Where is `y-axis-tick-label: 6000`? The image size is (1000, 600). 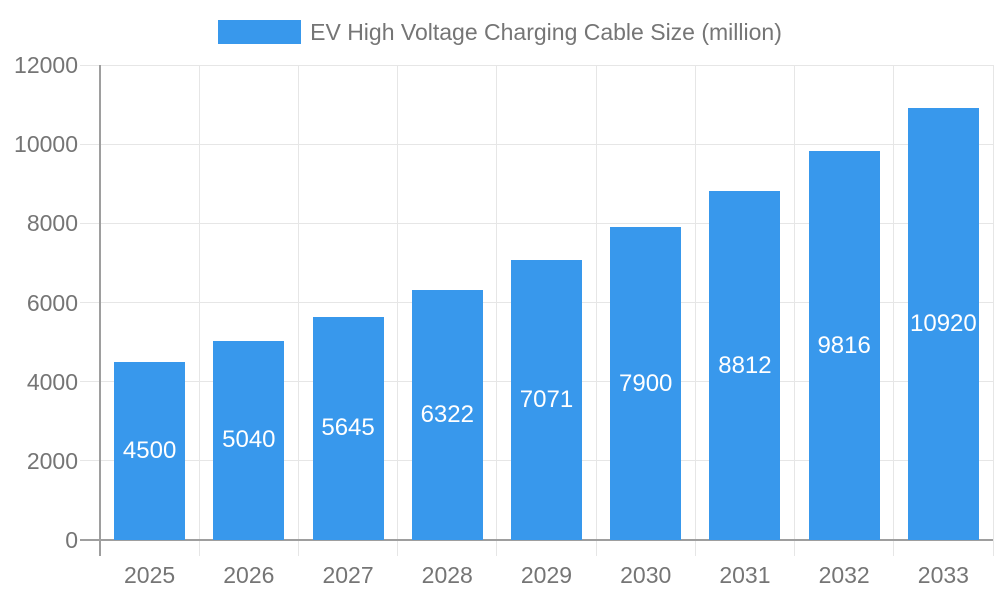 y-axis-tick-label: 6000 is located at coordinates (52, 302).